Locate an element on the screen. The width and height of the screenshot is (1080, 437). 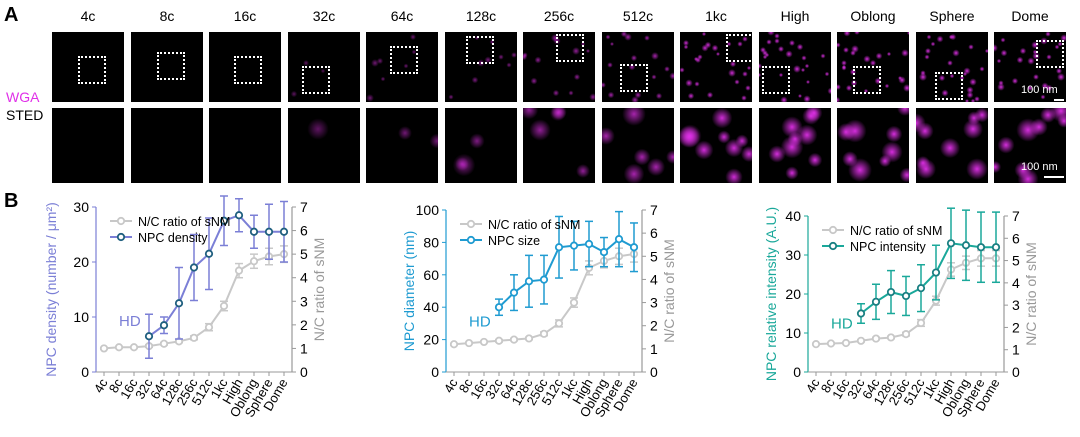
right-tick-label: 5 is located at coordinates (304, 254).